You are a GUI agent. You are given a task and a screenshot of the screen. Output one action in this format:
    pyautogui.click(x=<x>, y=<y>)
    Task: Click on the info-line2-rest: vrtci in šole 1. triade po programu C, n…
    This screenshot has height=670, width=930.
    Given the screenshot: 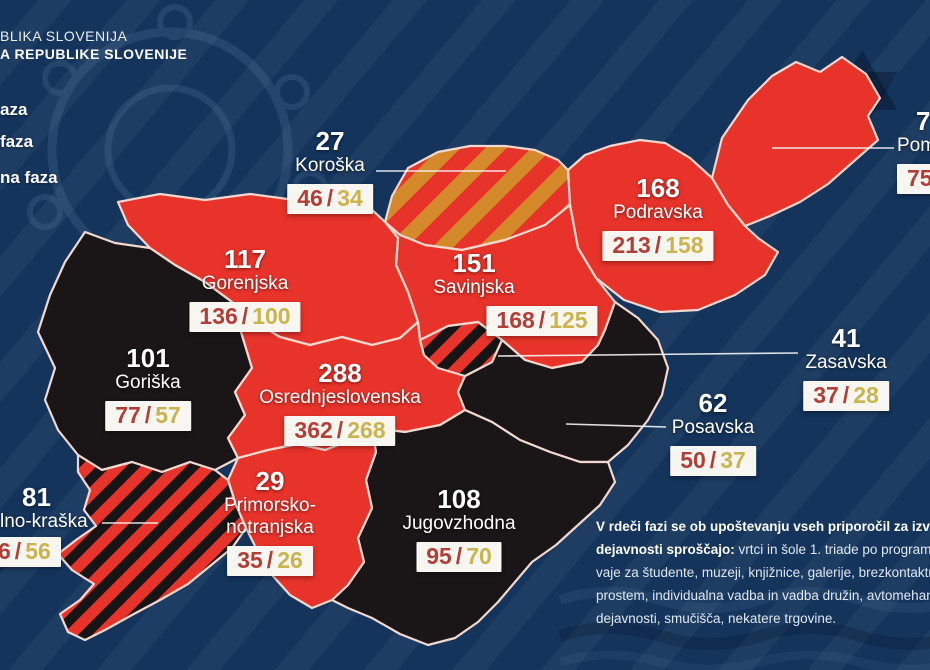 What is the action you would take?
    pyautogui.click(x=834, y=549)
    